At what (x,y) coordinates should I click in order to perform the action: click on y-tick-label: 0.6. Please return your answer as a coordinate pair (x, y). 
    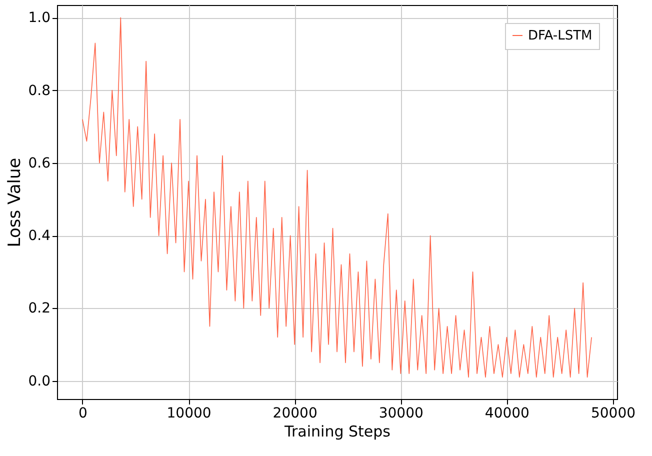
    Looking at the image, I should click on (39, 163).